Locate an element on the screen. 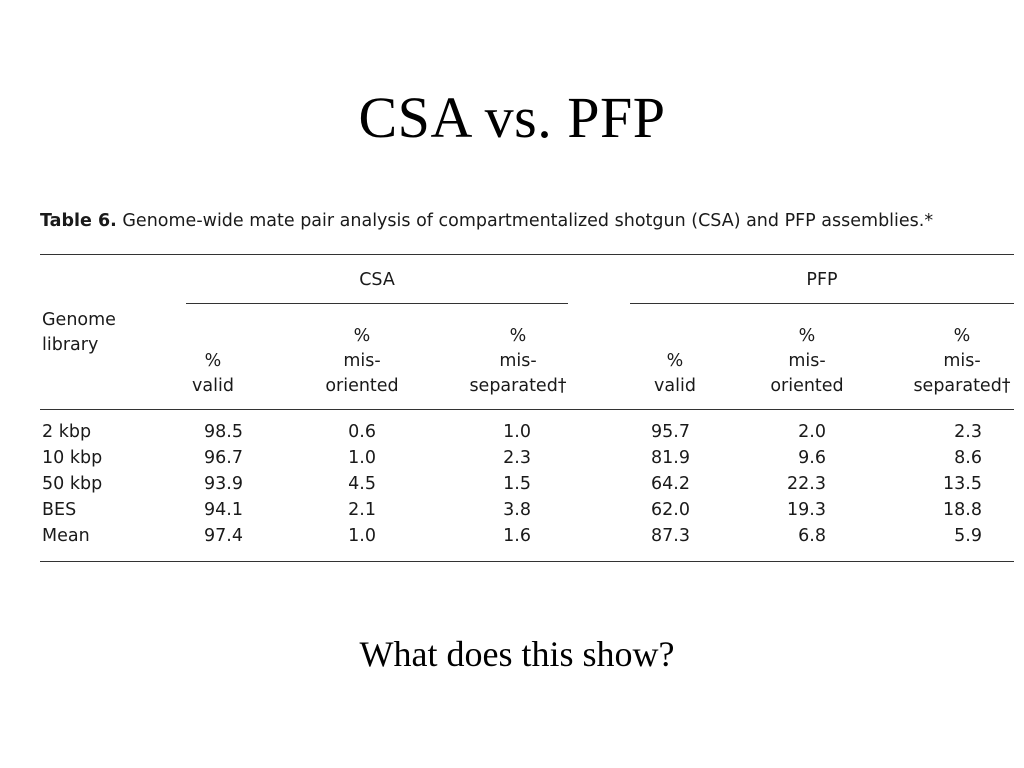  table-row-label: 50 kbp is located at coordinates (72, 484).